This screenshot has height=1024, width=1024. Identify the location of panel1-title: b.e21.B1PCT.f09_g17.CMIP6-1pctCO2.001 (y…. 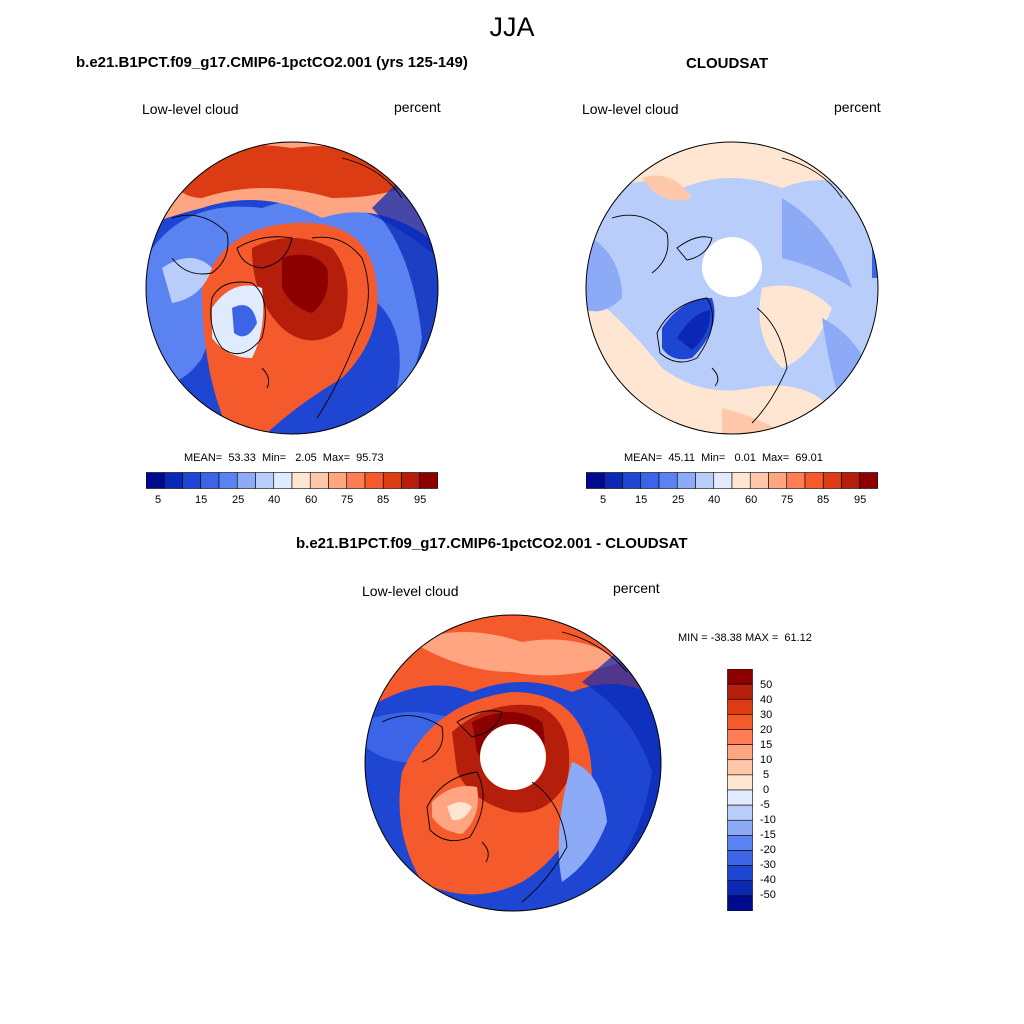
(272, 62).